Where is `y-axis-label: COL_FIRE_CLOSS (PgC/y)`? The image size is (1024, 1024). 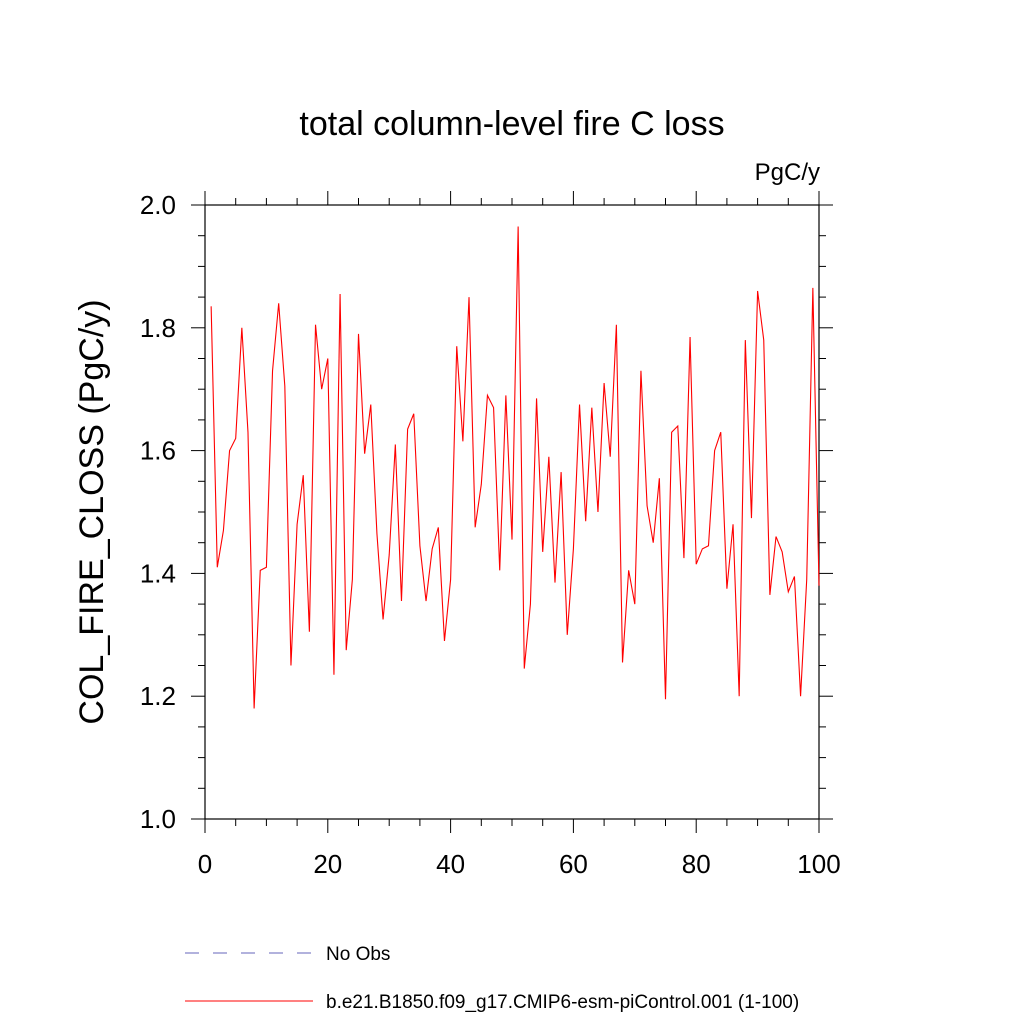 y-axis-label: COL_FIRE_CLOSS (PgC/y) is located at coordinates (92, 511).